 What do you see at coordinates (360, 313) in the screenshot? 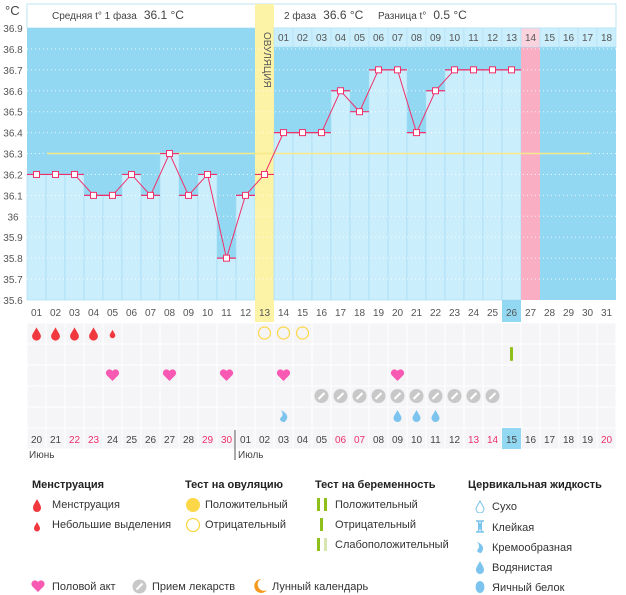
I see `cycle-day-label: 18` at bounding box center [360, 313].